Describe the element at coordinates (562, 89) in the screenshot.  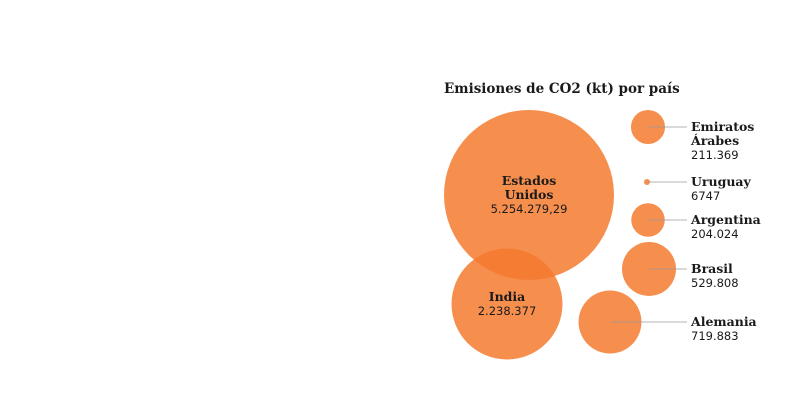
I see `chart-title: Emisiones de CO2 (kt) por país` at that location.